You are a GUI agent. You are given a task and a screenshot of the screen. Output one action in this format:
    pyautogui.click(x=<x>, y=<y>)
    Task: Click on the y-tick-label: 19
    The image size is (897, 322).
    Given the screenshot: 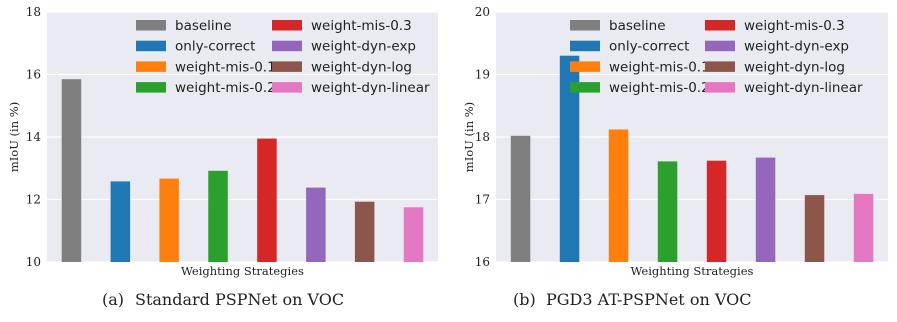 What is the action you would take?
    pyautogui.click(x=482, y=75)
    